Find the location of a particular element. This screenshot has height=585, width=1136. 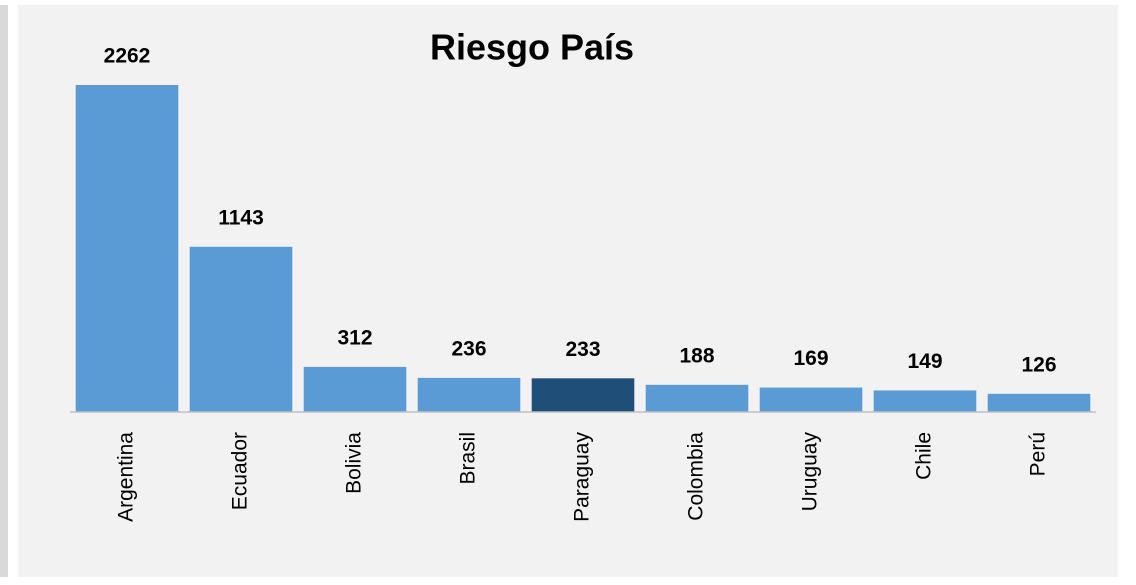

x-tick-label: Bolivia is located at coordinates (354, 463).